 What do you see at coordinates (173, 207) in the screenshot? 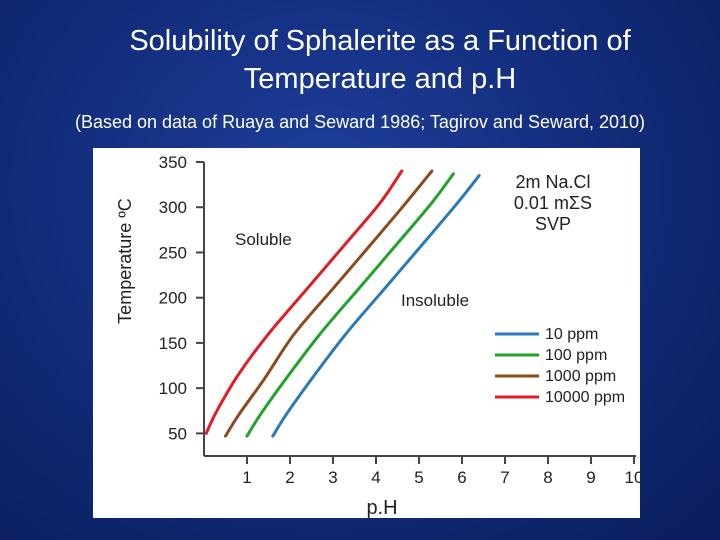
I see `y-tick-label: 300` at bounding box center [173, 207].